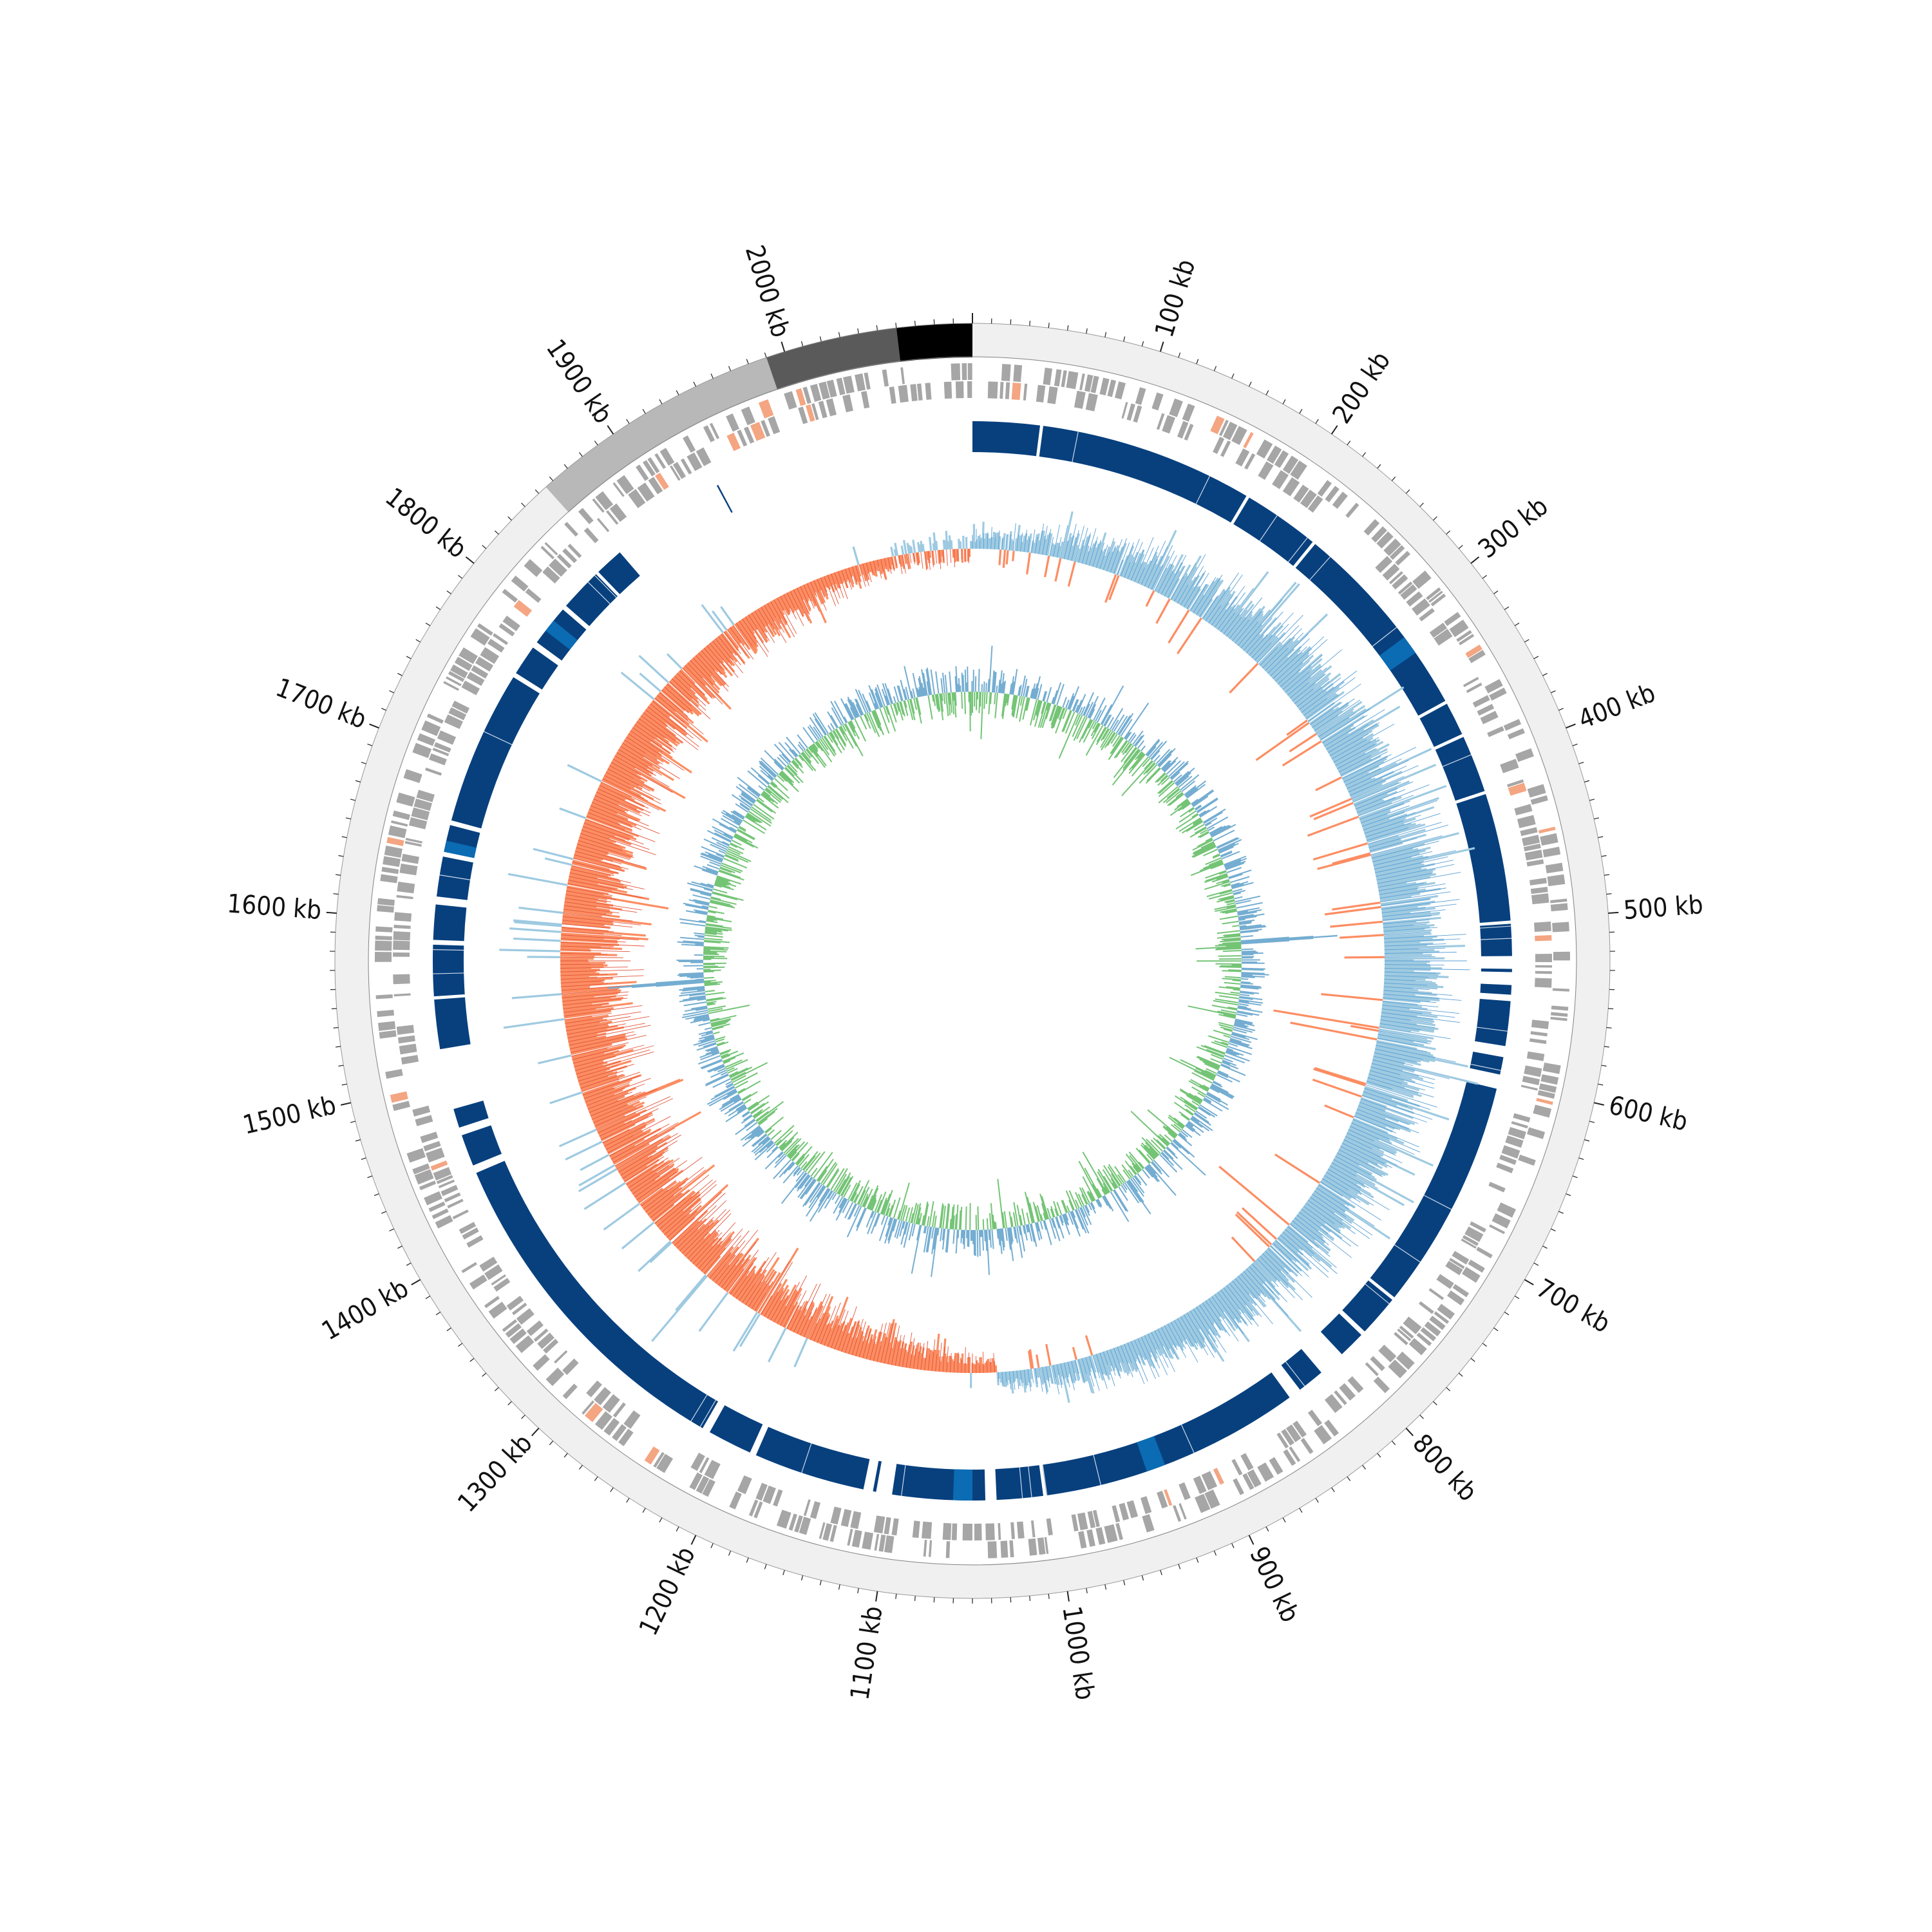 The height and width of the screenshot is (1932, 1932). I want to click on major-tick, so click(1599, 1104).